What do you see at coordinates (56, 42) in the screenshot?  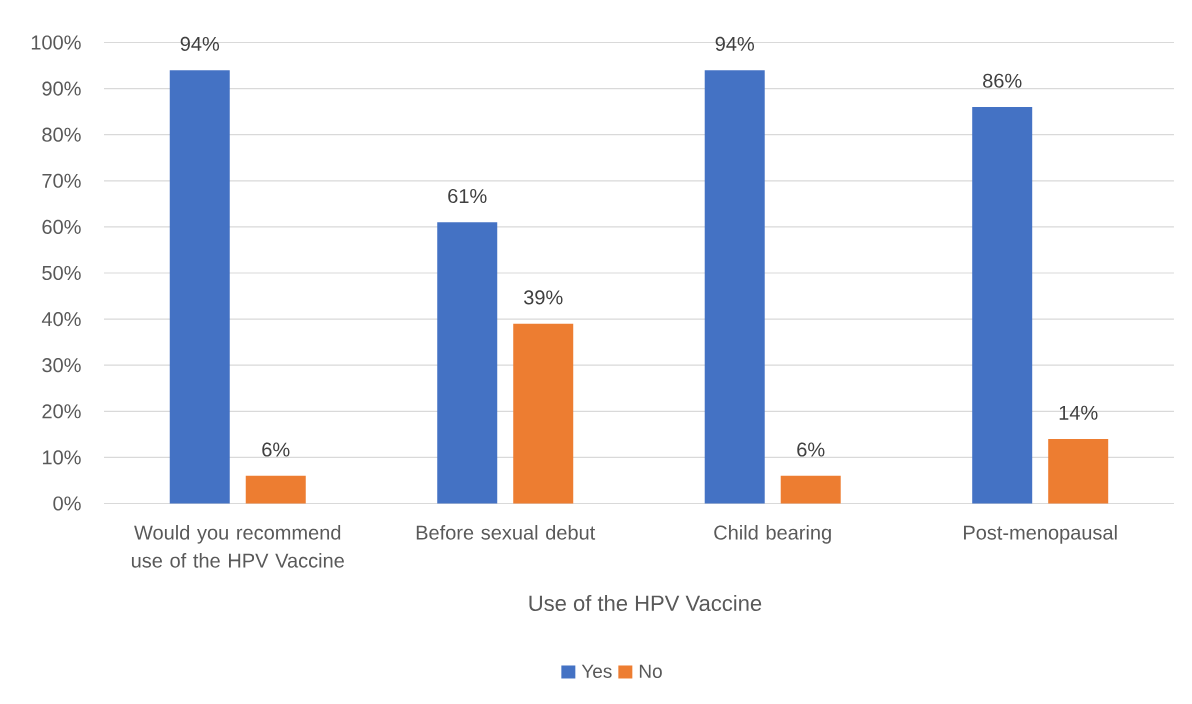 I see `y-tick-label: 100%` at bounding box center [56, 42].